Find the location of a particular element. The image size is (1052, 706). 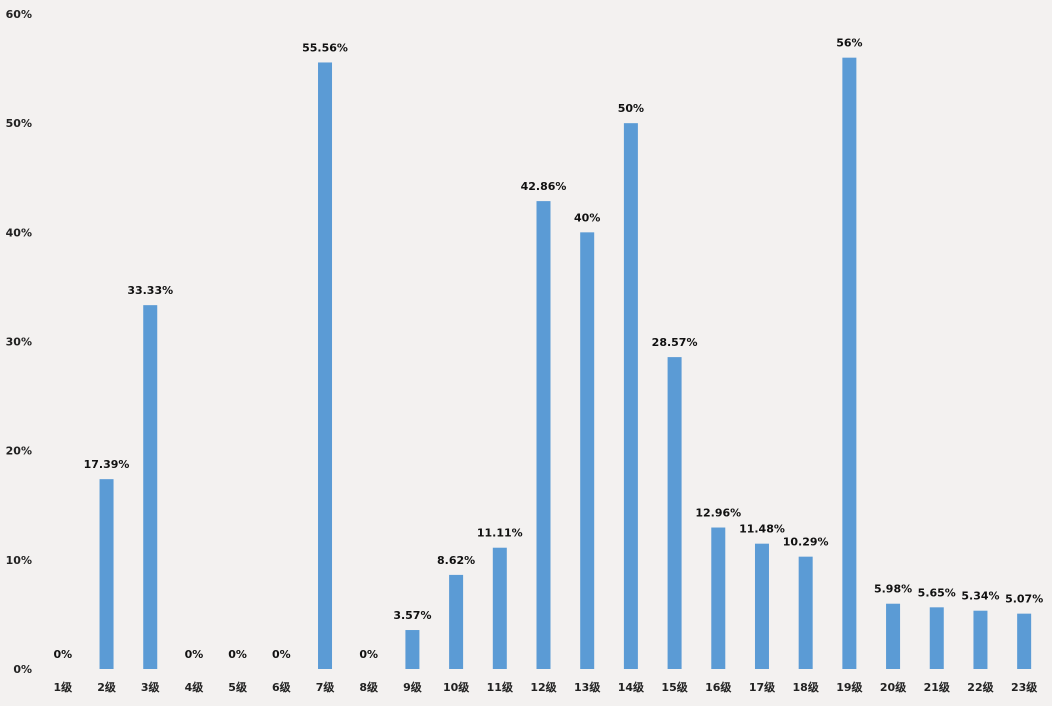

x-tick-label: 18级 is located at coordinates (806, 687).